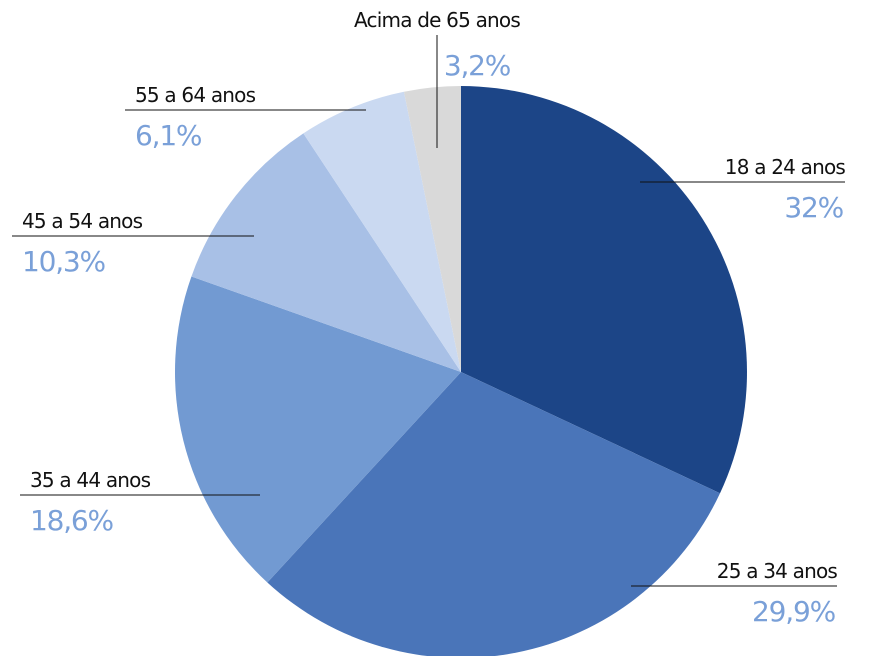 The width and height of the screenshot is (869, 656). Describe the element at coordinates (64, 261) in the screenshot. I see `slice-value-3: 10,3%` at that location.